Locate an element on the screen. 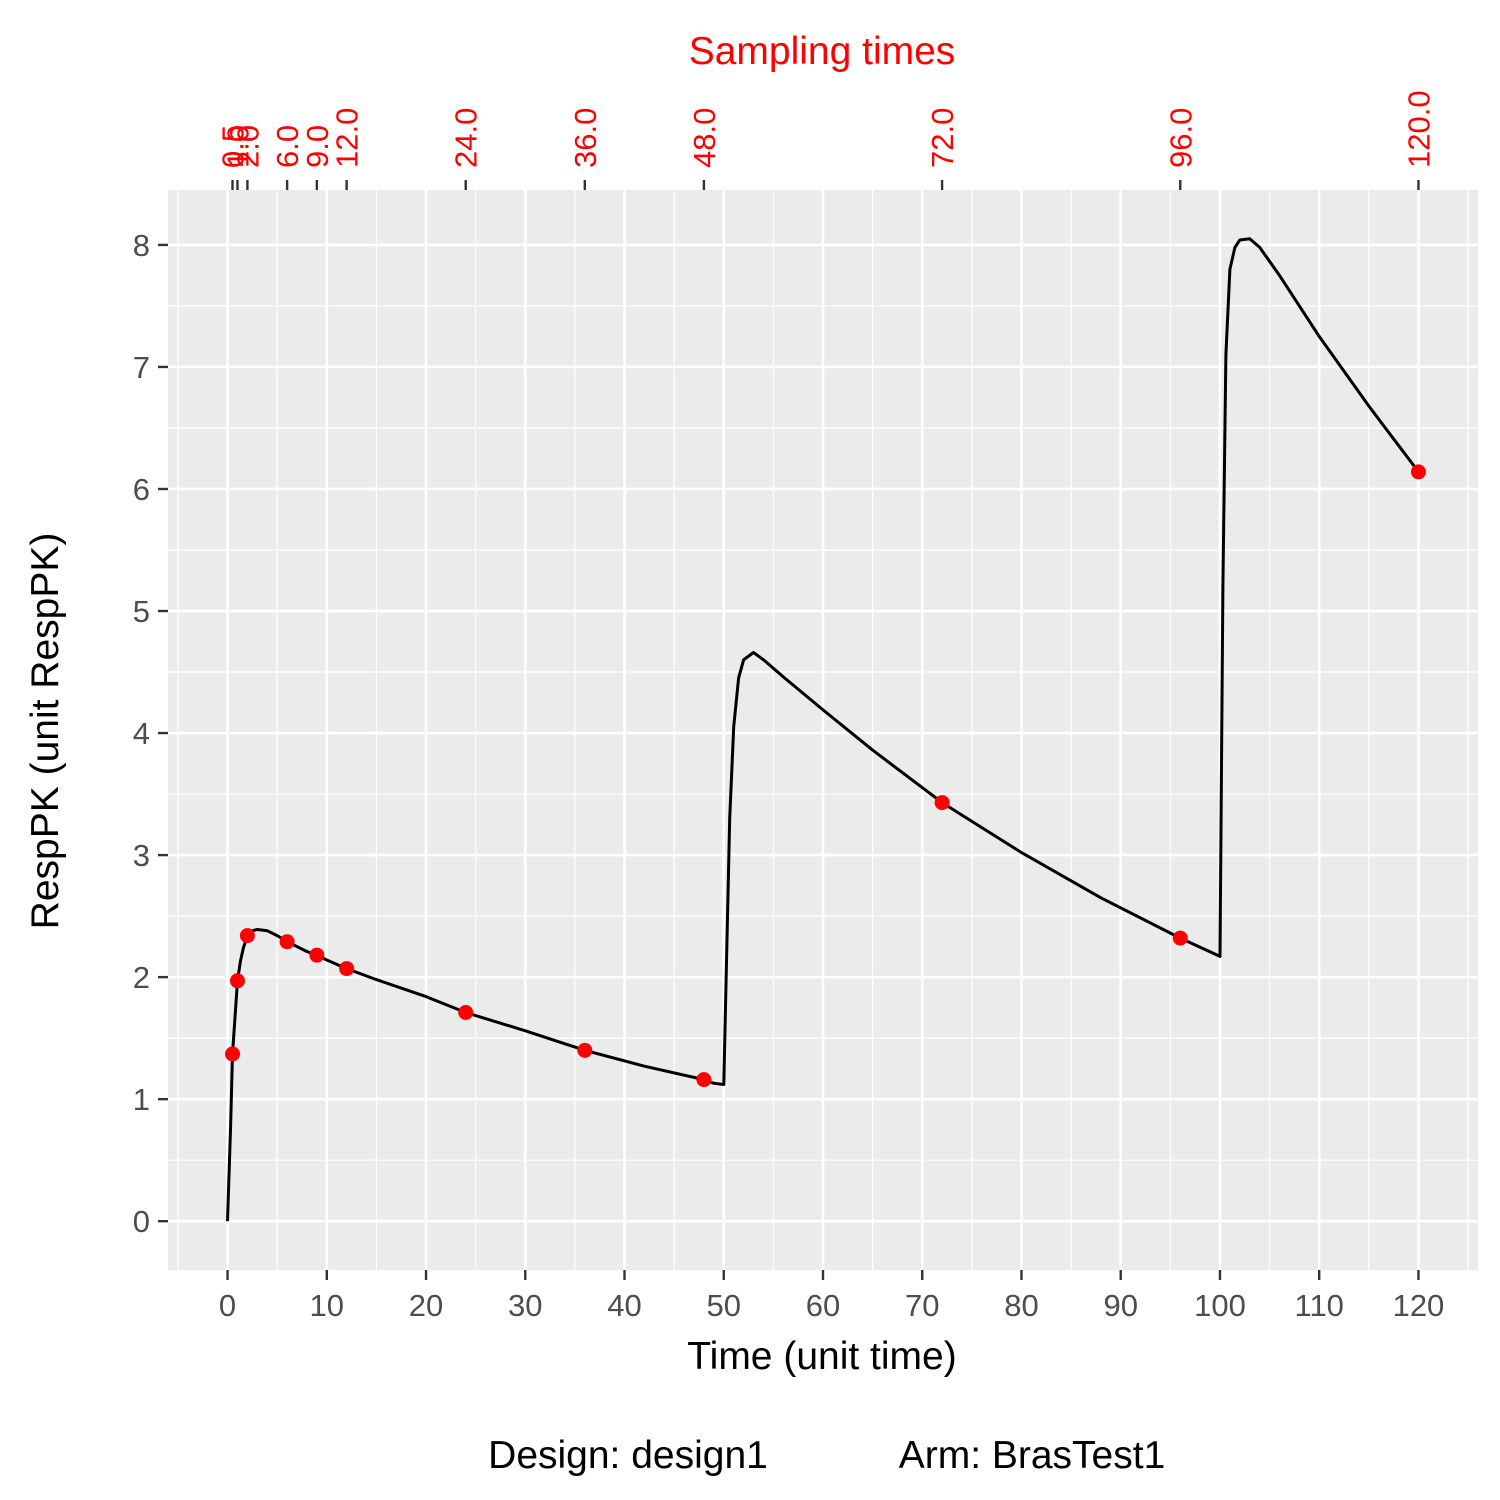 The width and height of the screenshot is (1500, 1500). y-tick-label: 6 is located at coordinates (141, 489).